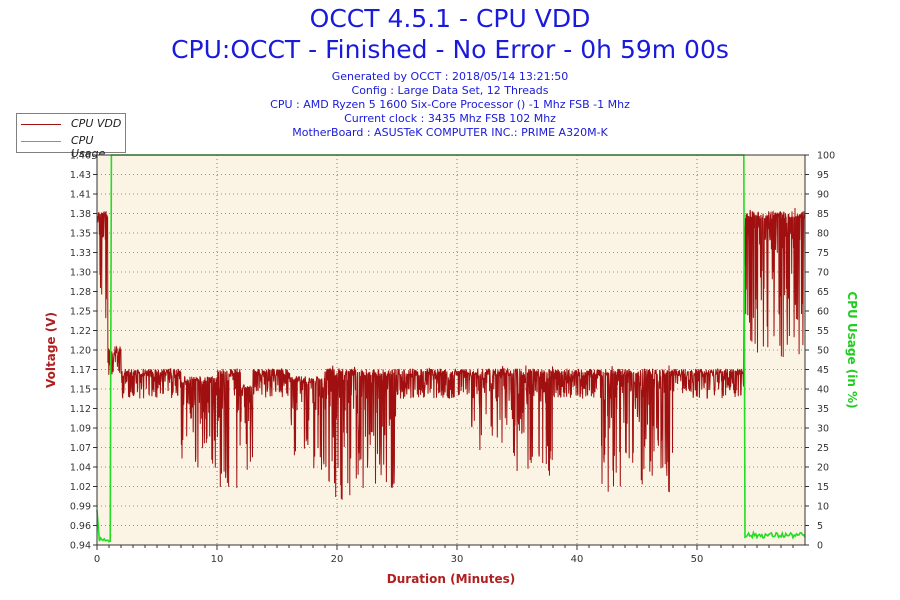  I want to click on y-left-tick-label-9: 1.17, so click(80, 370).